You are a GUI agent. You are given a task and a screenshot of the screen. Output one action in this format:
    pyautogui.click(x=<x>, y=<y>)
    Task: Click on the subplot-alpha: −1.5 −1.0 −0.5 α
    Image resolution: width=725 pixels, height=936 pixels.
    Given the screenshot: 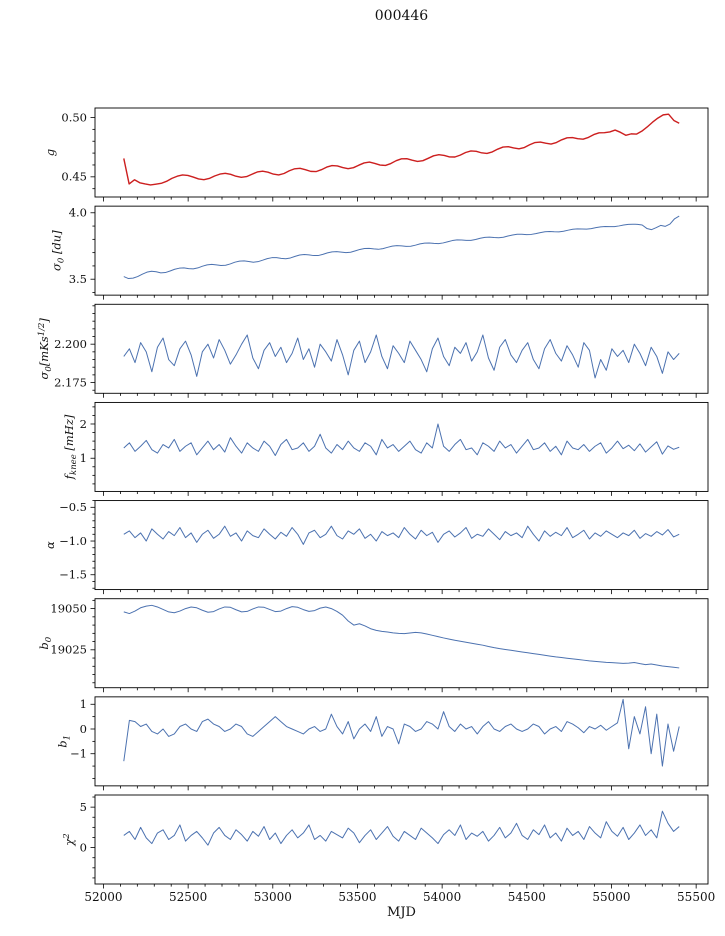 What is the action you would take?
    pyautogui.click(x=376, y=547)
    